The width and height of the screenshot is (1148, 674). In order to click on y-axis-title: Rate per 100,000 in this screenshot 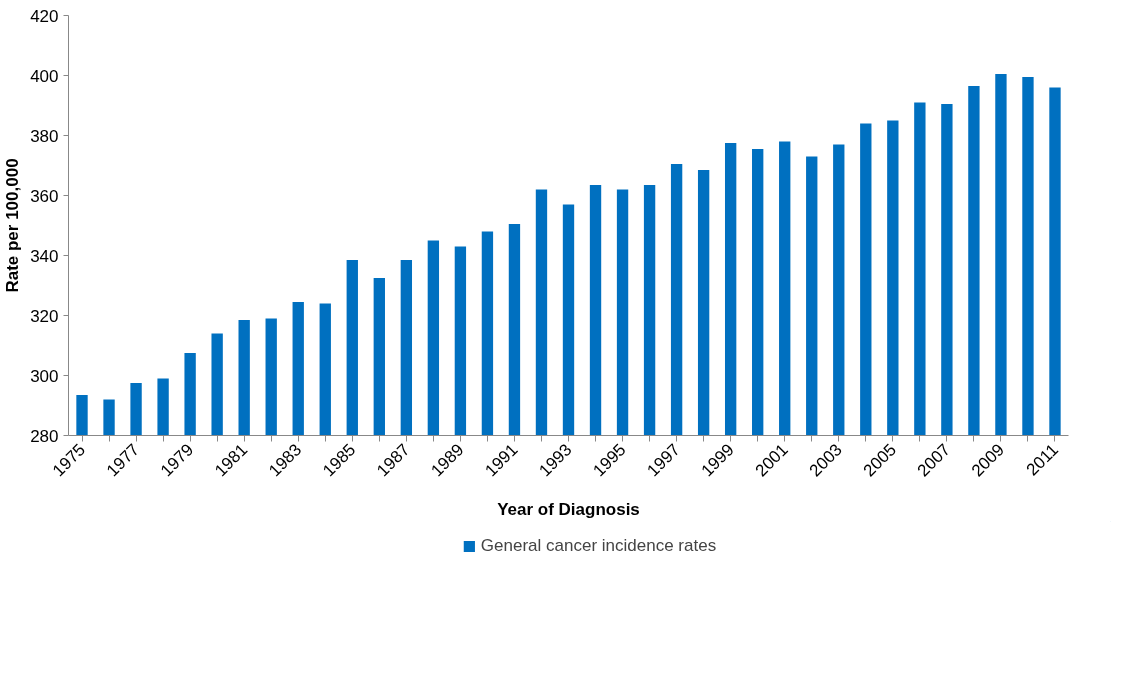, I will do `click(13, 225)`.